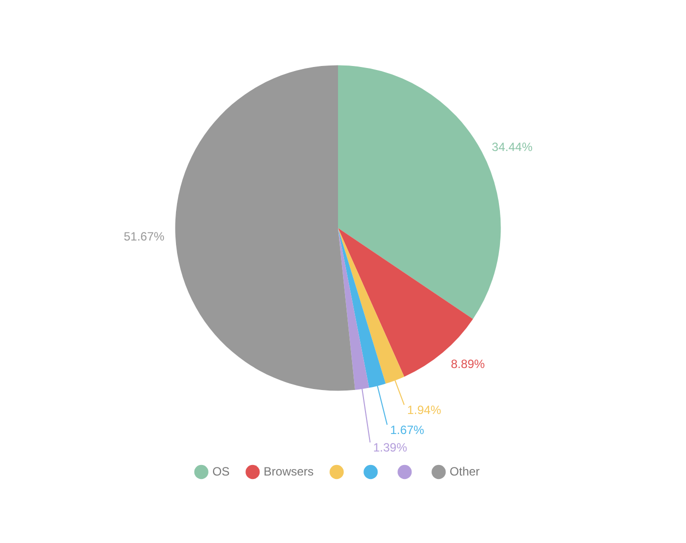 This screenshot has height=543, width=686. I want to click on legend-label: Other, so click(465, 471).